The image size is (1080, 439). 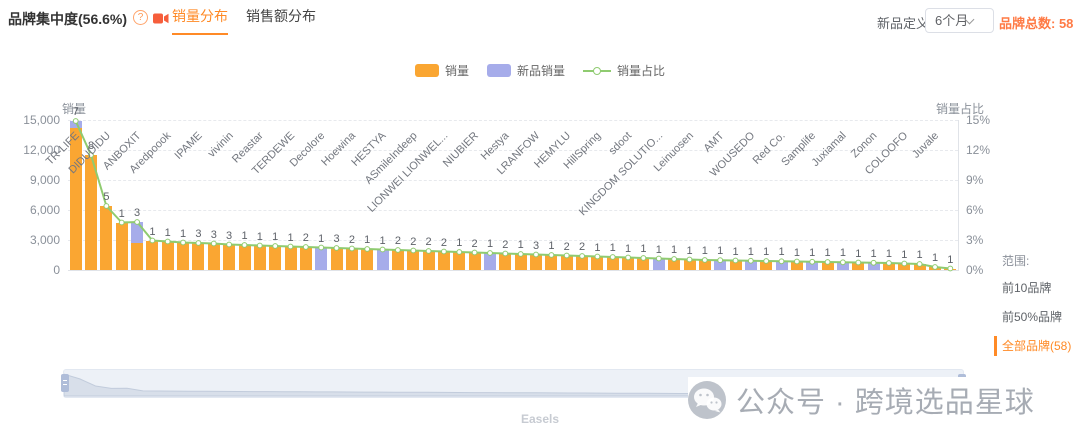 What do you see at coordinates (44, 180) in the screenshot?
I see `left-tick: 9,000` at bounding box center [44, 180].